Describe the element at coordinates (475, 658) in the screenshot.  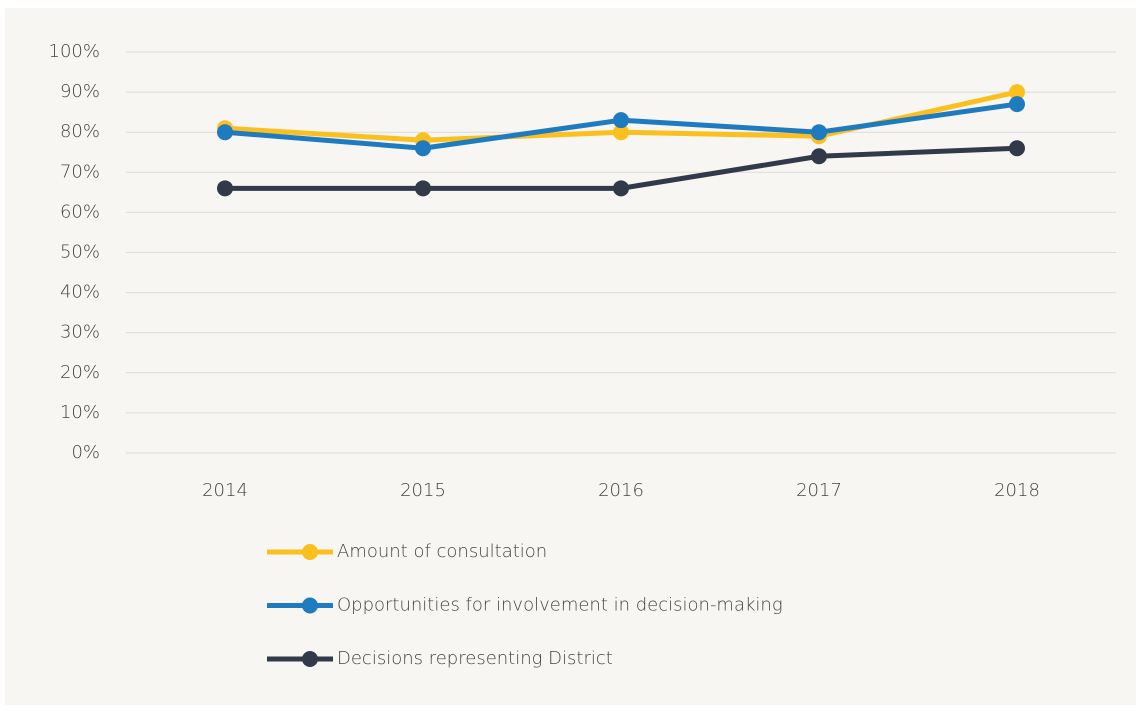
I see `legend-label: Decisions representing District` at that location.